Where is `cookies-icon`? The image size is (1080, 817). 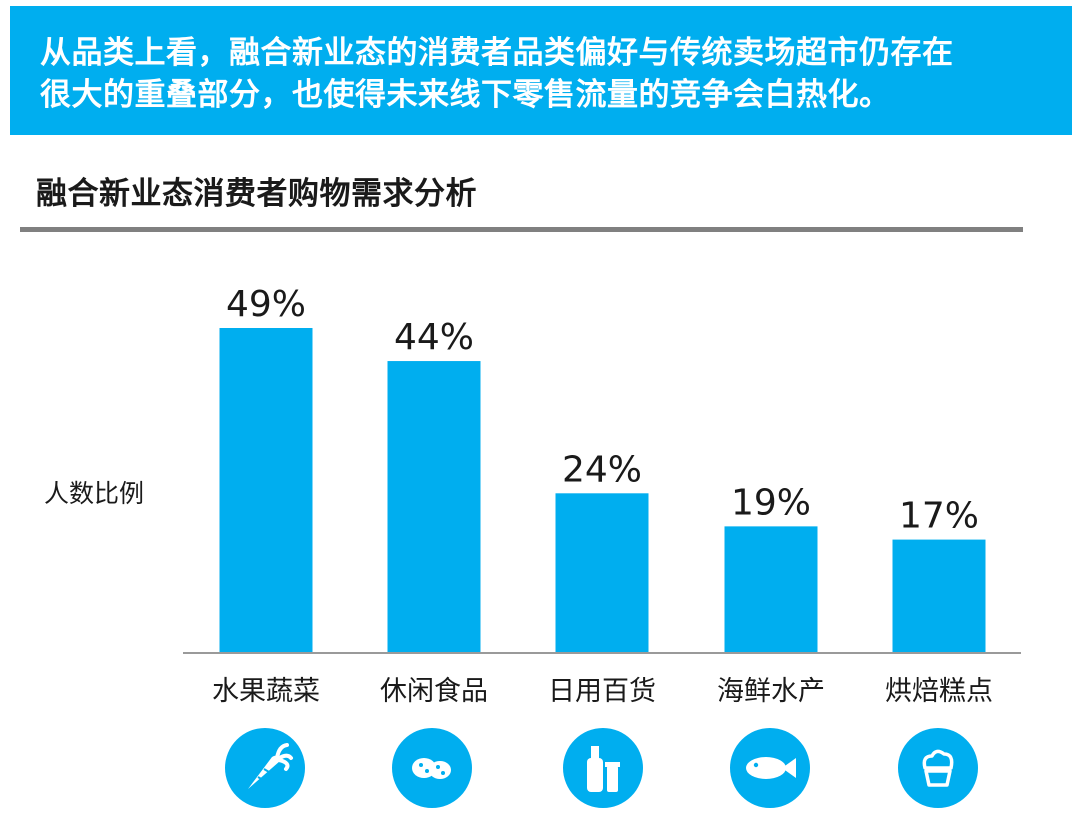
cookies-icon is located at coordinates (432, 768).